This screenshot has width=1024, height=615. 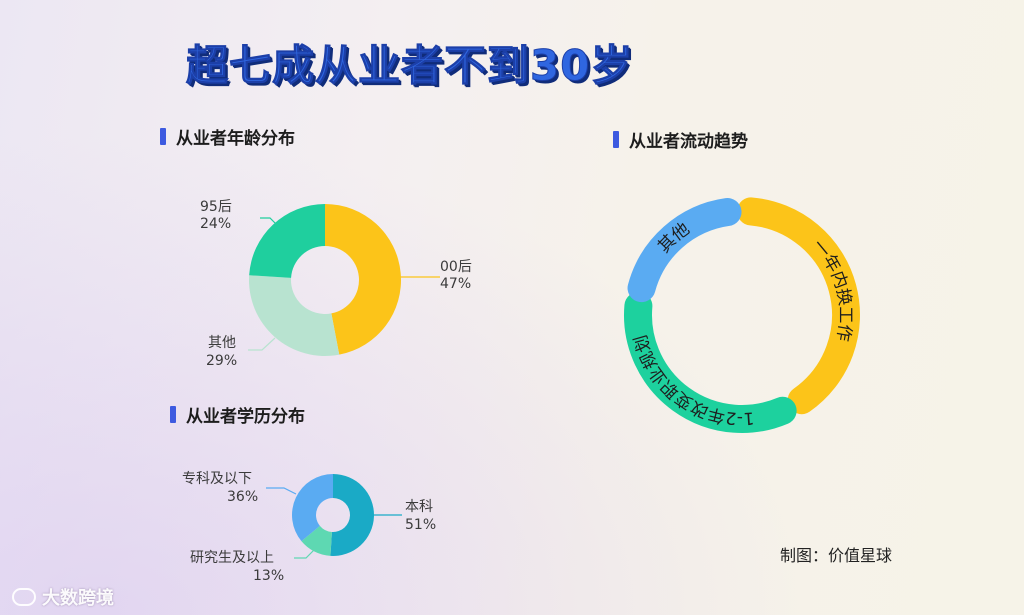 I want to click on mobility-chart-title-text: 从业者流动趋势, so click(x=688, y=142).